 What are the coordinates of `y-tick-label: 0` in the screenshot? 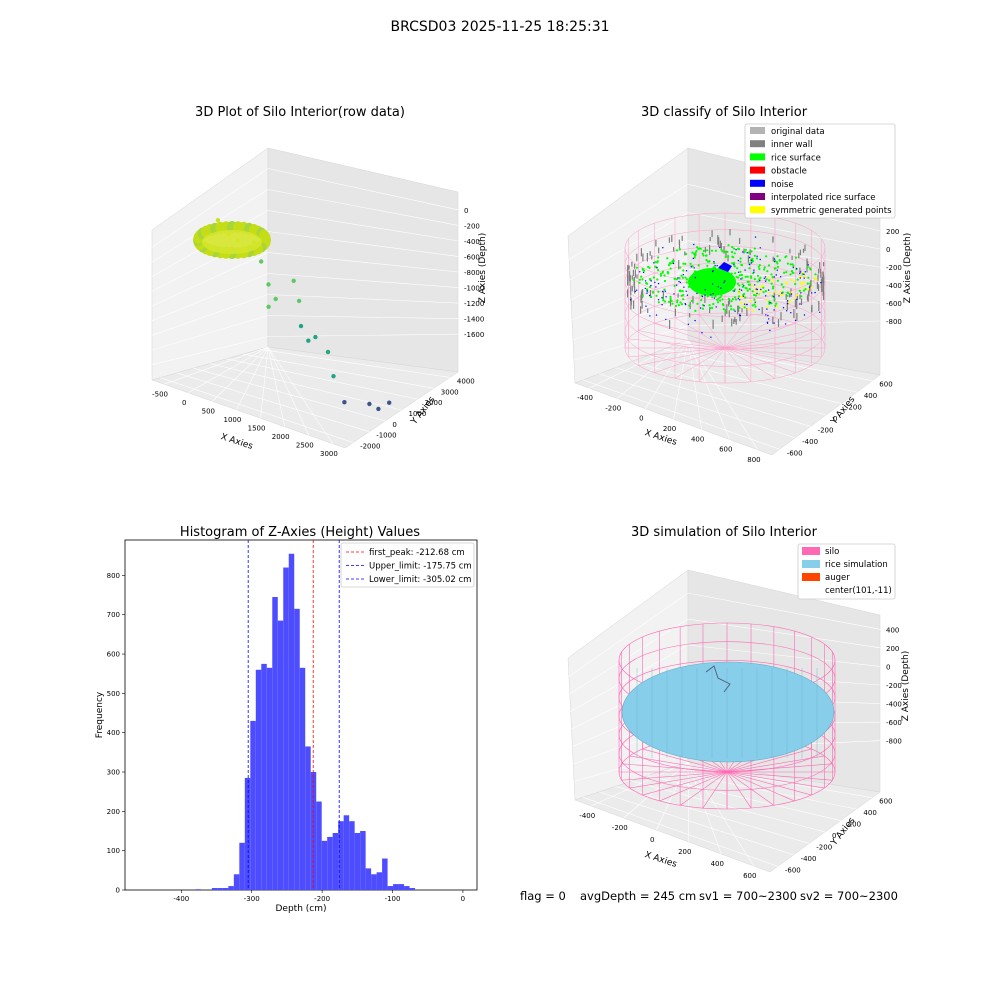 It's located at (394, 425).